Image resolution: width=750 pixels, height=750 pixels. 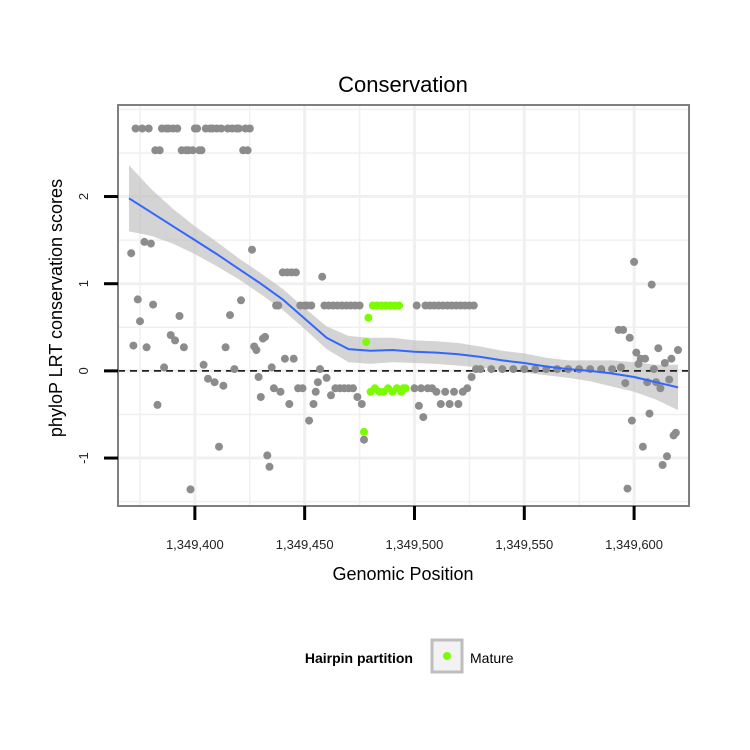 I want to click on y-tick-label: -1, so click(x=83, y=458).